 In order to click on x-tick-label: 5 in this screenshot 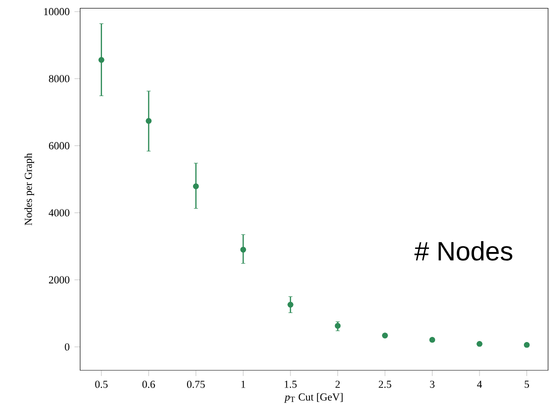, I will do `click(527, 384)`.